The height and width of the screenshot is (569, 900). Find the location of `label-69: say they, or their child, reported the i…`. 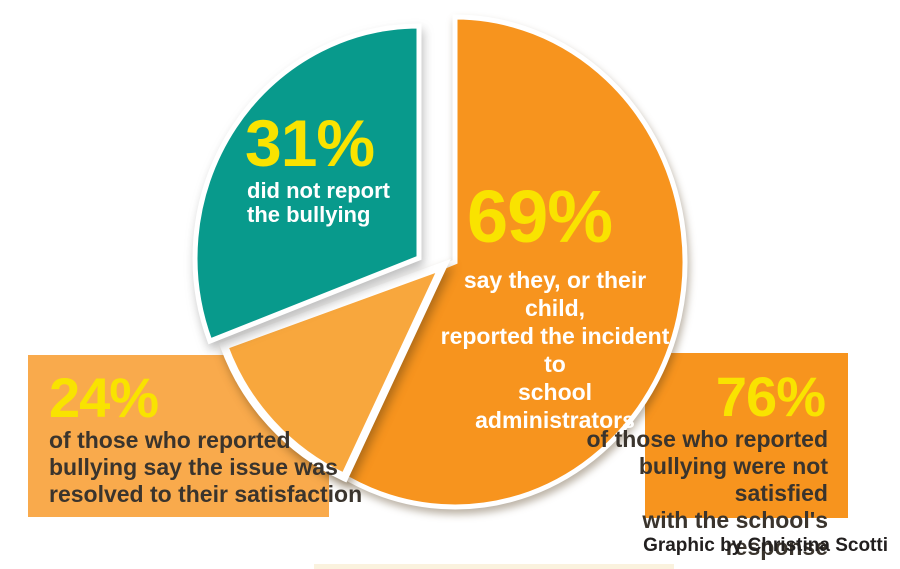

label-69: say they, or their child, reported the i… is located at coordinates (555, 350).